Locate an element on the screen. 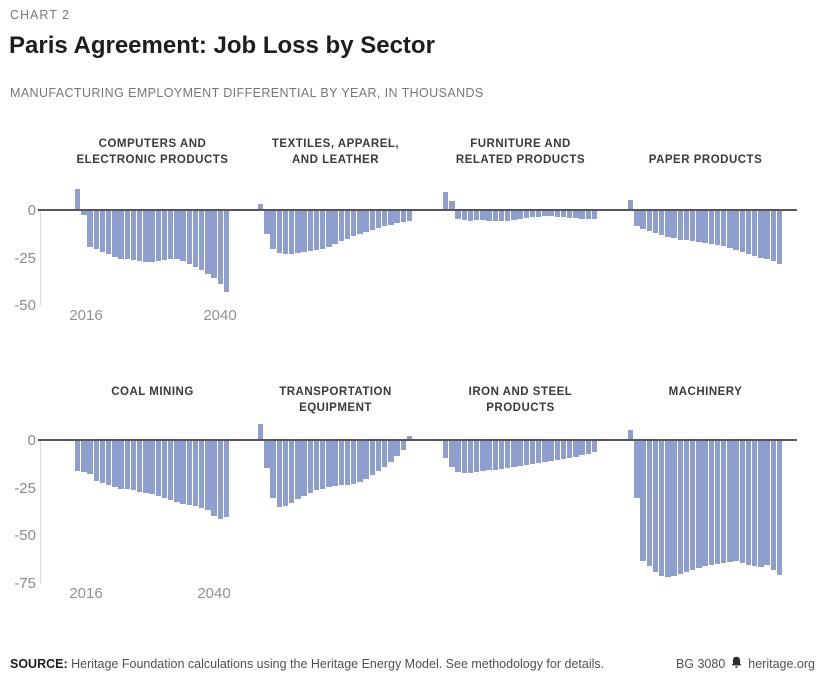  chart-title-line: TEXTILES, APPAREL, is located at coordinates (335, 144).